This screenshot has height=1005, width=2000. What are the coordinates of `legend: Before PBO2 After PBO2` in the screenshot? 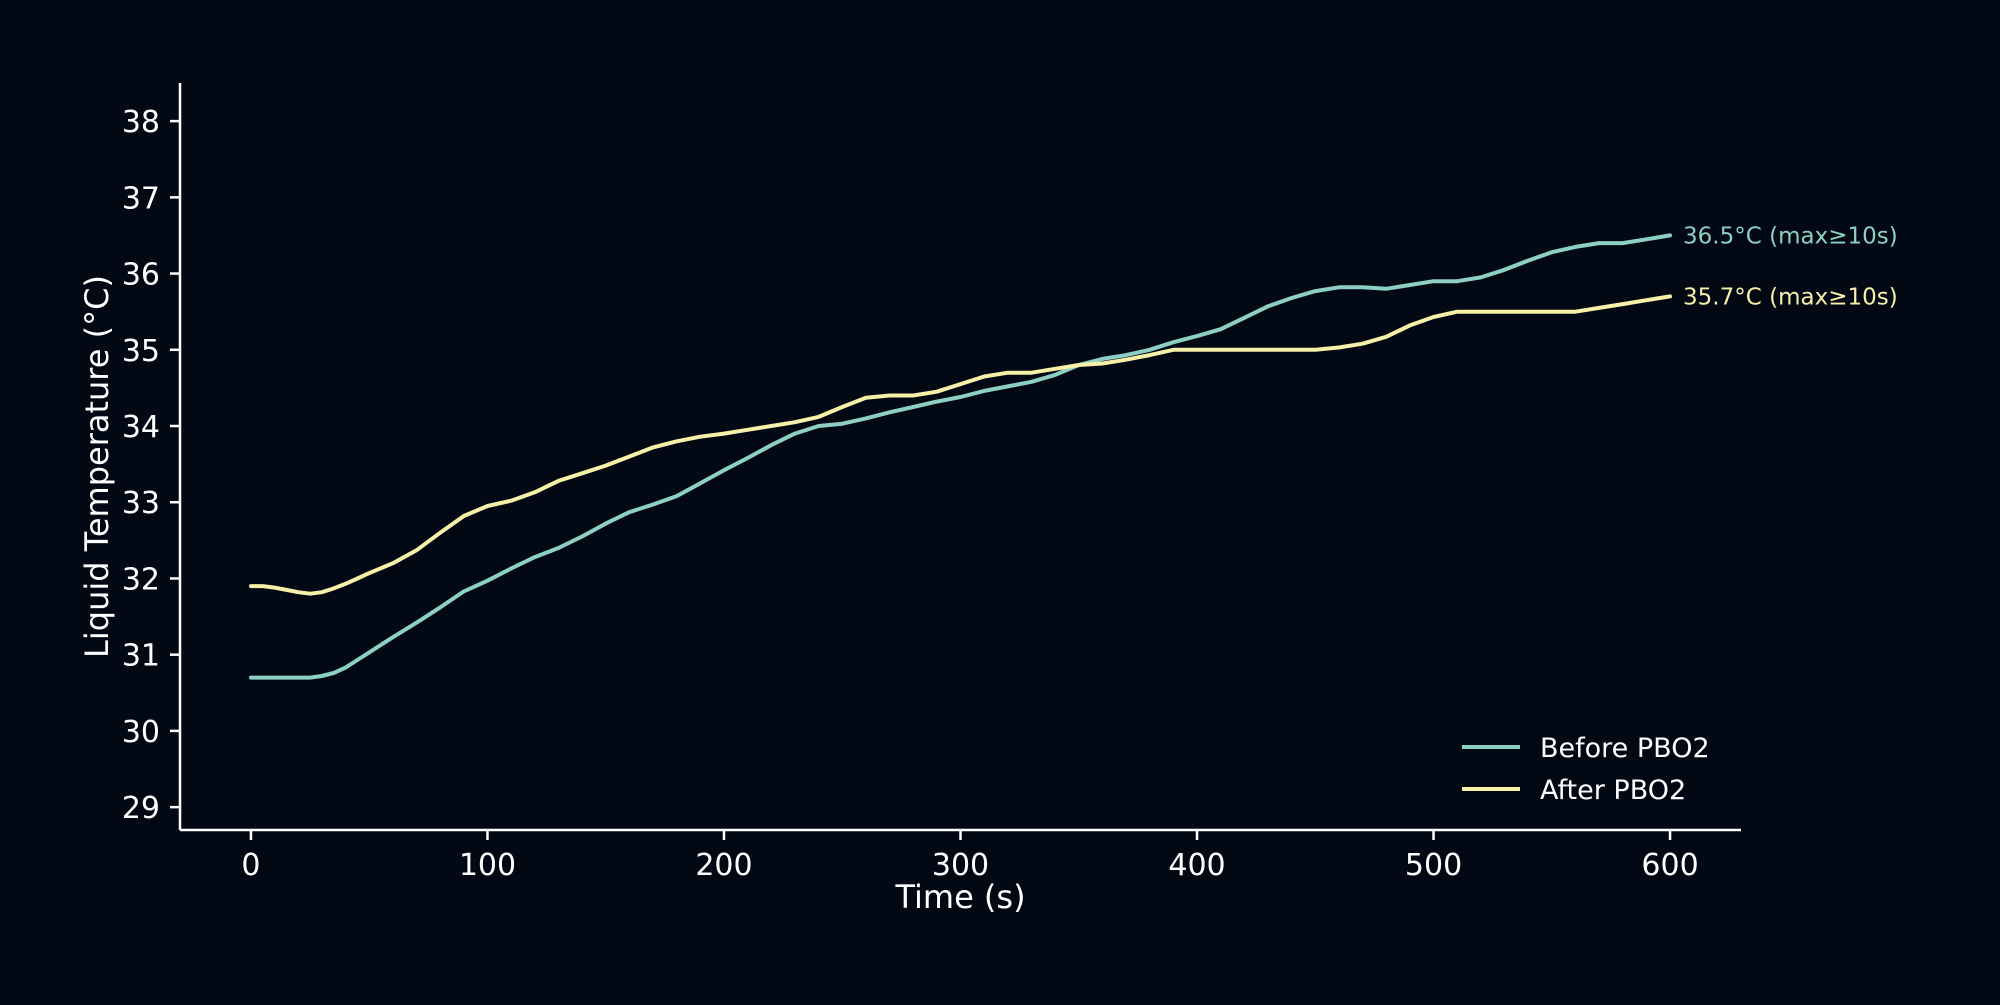 It's located at (1586, 769).